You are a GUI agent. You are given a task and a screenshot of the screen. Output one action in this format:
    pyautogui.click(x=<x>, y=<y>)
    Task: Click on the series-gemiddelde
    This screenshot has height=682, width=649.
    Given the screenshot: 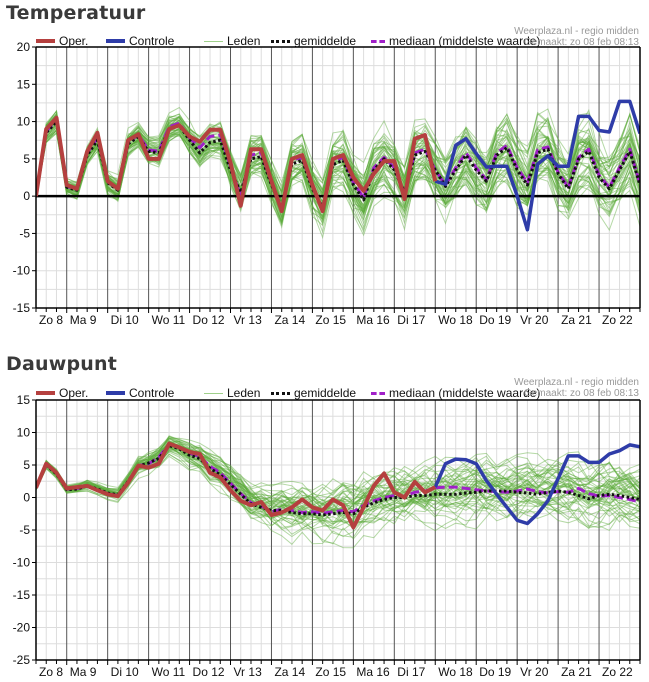 What is the action you would take?
    pyautogui.click(x=338, y=164)
    